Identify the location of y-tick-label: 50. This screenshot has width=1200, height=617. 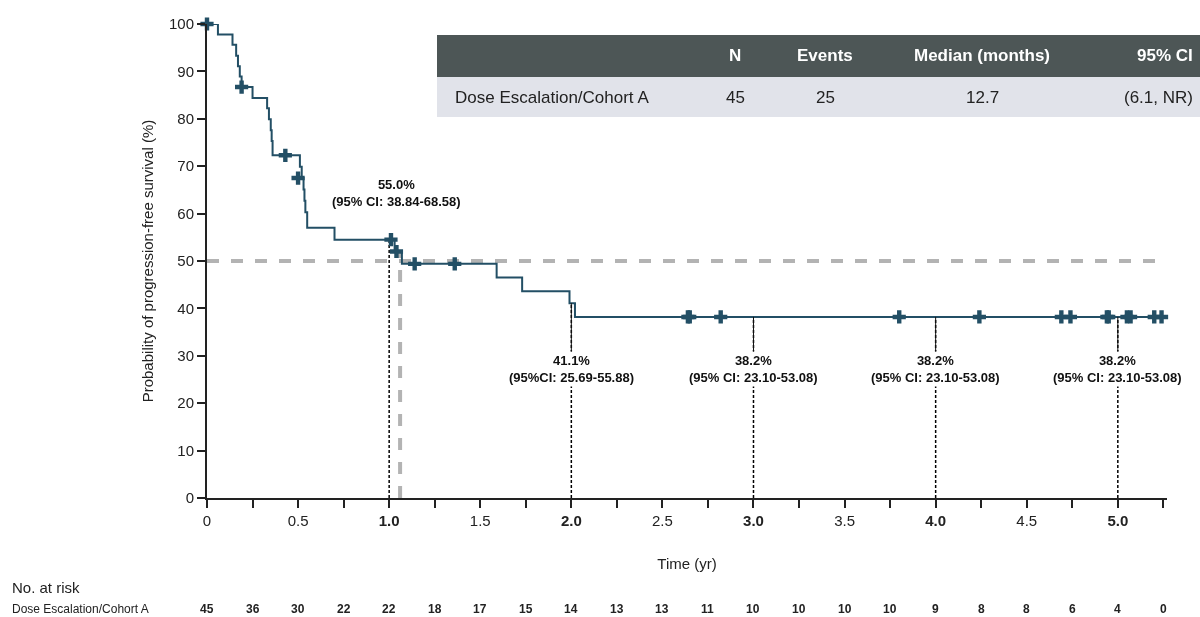
(185, 261).